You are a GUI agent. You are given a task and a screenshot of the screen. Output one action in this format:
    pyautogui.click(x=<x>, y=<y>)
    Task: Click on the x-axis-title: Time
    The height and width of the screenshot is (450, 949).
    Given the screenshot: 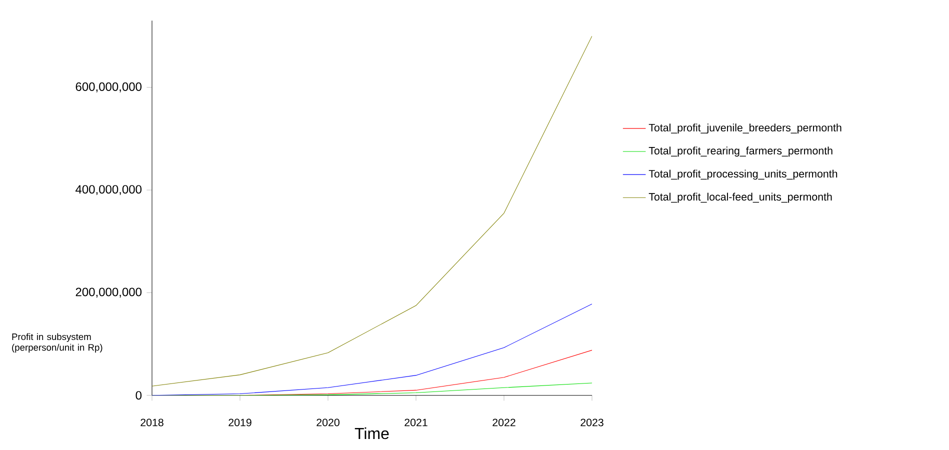 What is the action you would take?
    pyautogui.click(x=371, y=433)
    